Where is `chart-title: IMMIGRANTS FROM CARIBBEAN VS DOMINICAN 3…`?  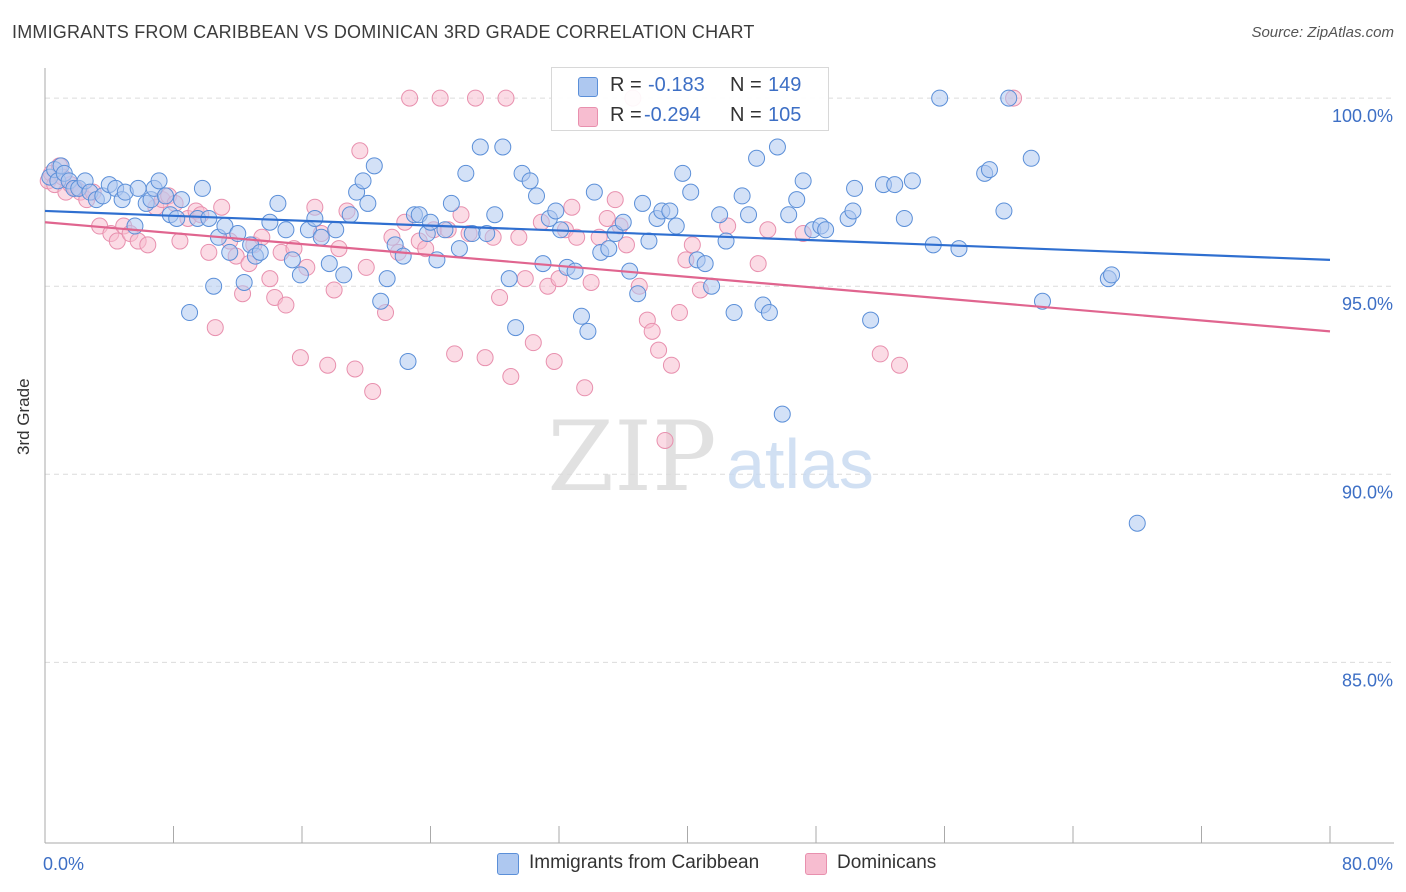
chart-title: IMMIGRANTS FROM CARIBBEAN VS DOMINICAN 3… is located at coordinates (383, 32).